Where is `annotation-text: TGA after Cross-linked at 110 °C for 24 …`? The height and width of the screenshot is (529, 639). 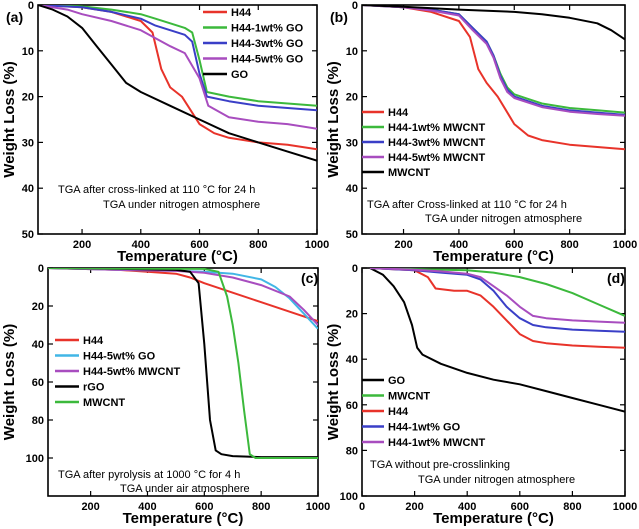
annotation-text: TGA after Cross-linked at 110 °C for 24 … is located at coordinates (467, 205).